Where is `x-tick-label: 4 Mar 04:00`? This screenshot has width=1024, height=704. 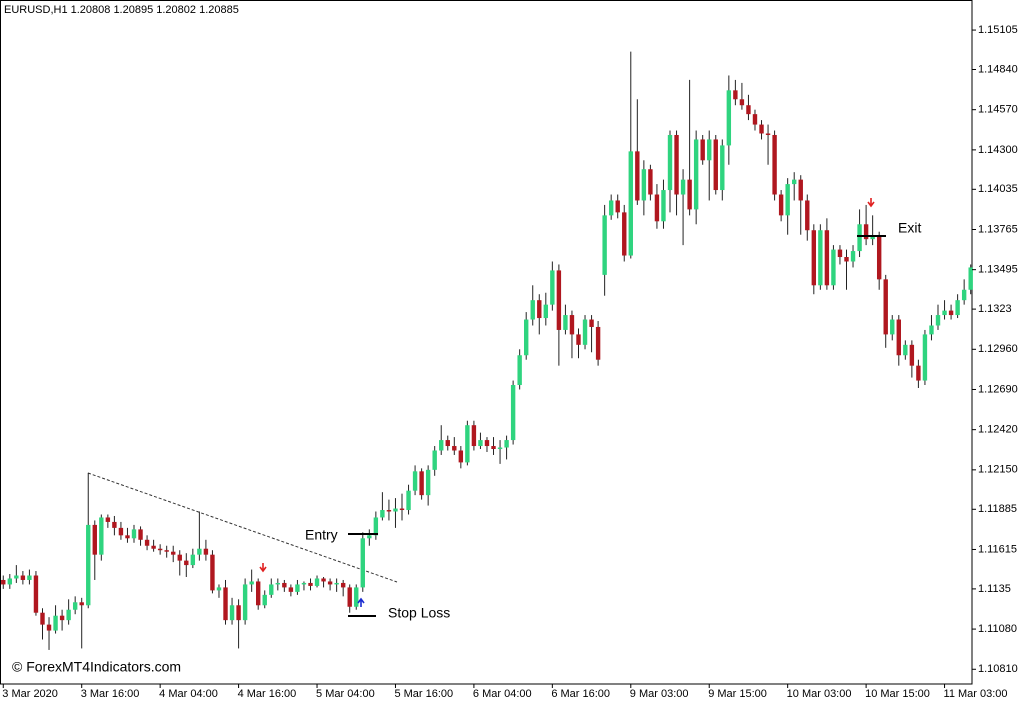 x-tick-label: 4 Mar 04:00 is located at coordinates (188, 694).